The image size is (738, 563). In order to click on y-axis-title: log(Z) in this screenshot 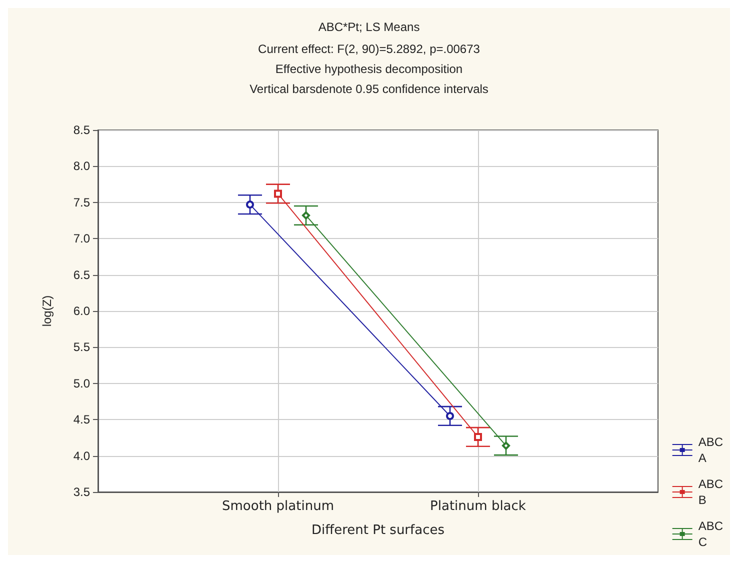, I will do `click(47, 311)`.